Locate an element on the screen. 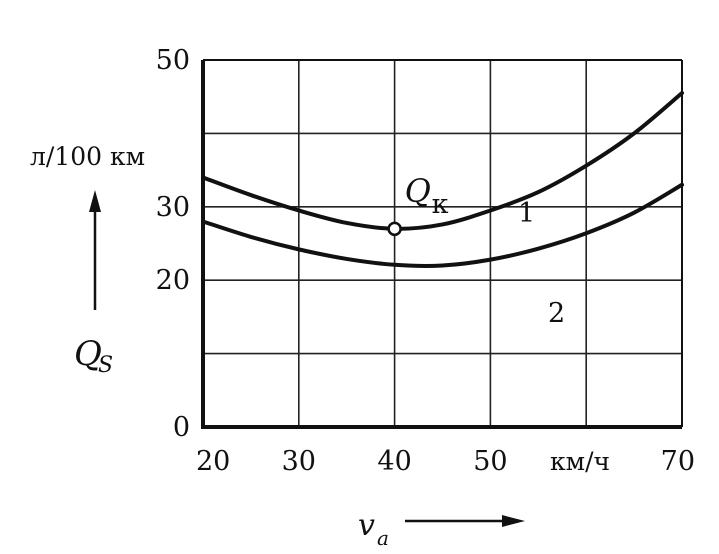  y-axis-label: Q is located at coordinates (88, 354).